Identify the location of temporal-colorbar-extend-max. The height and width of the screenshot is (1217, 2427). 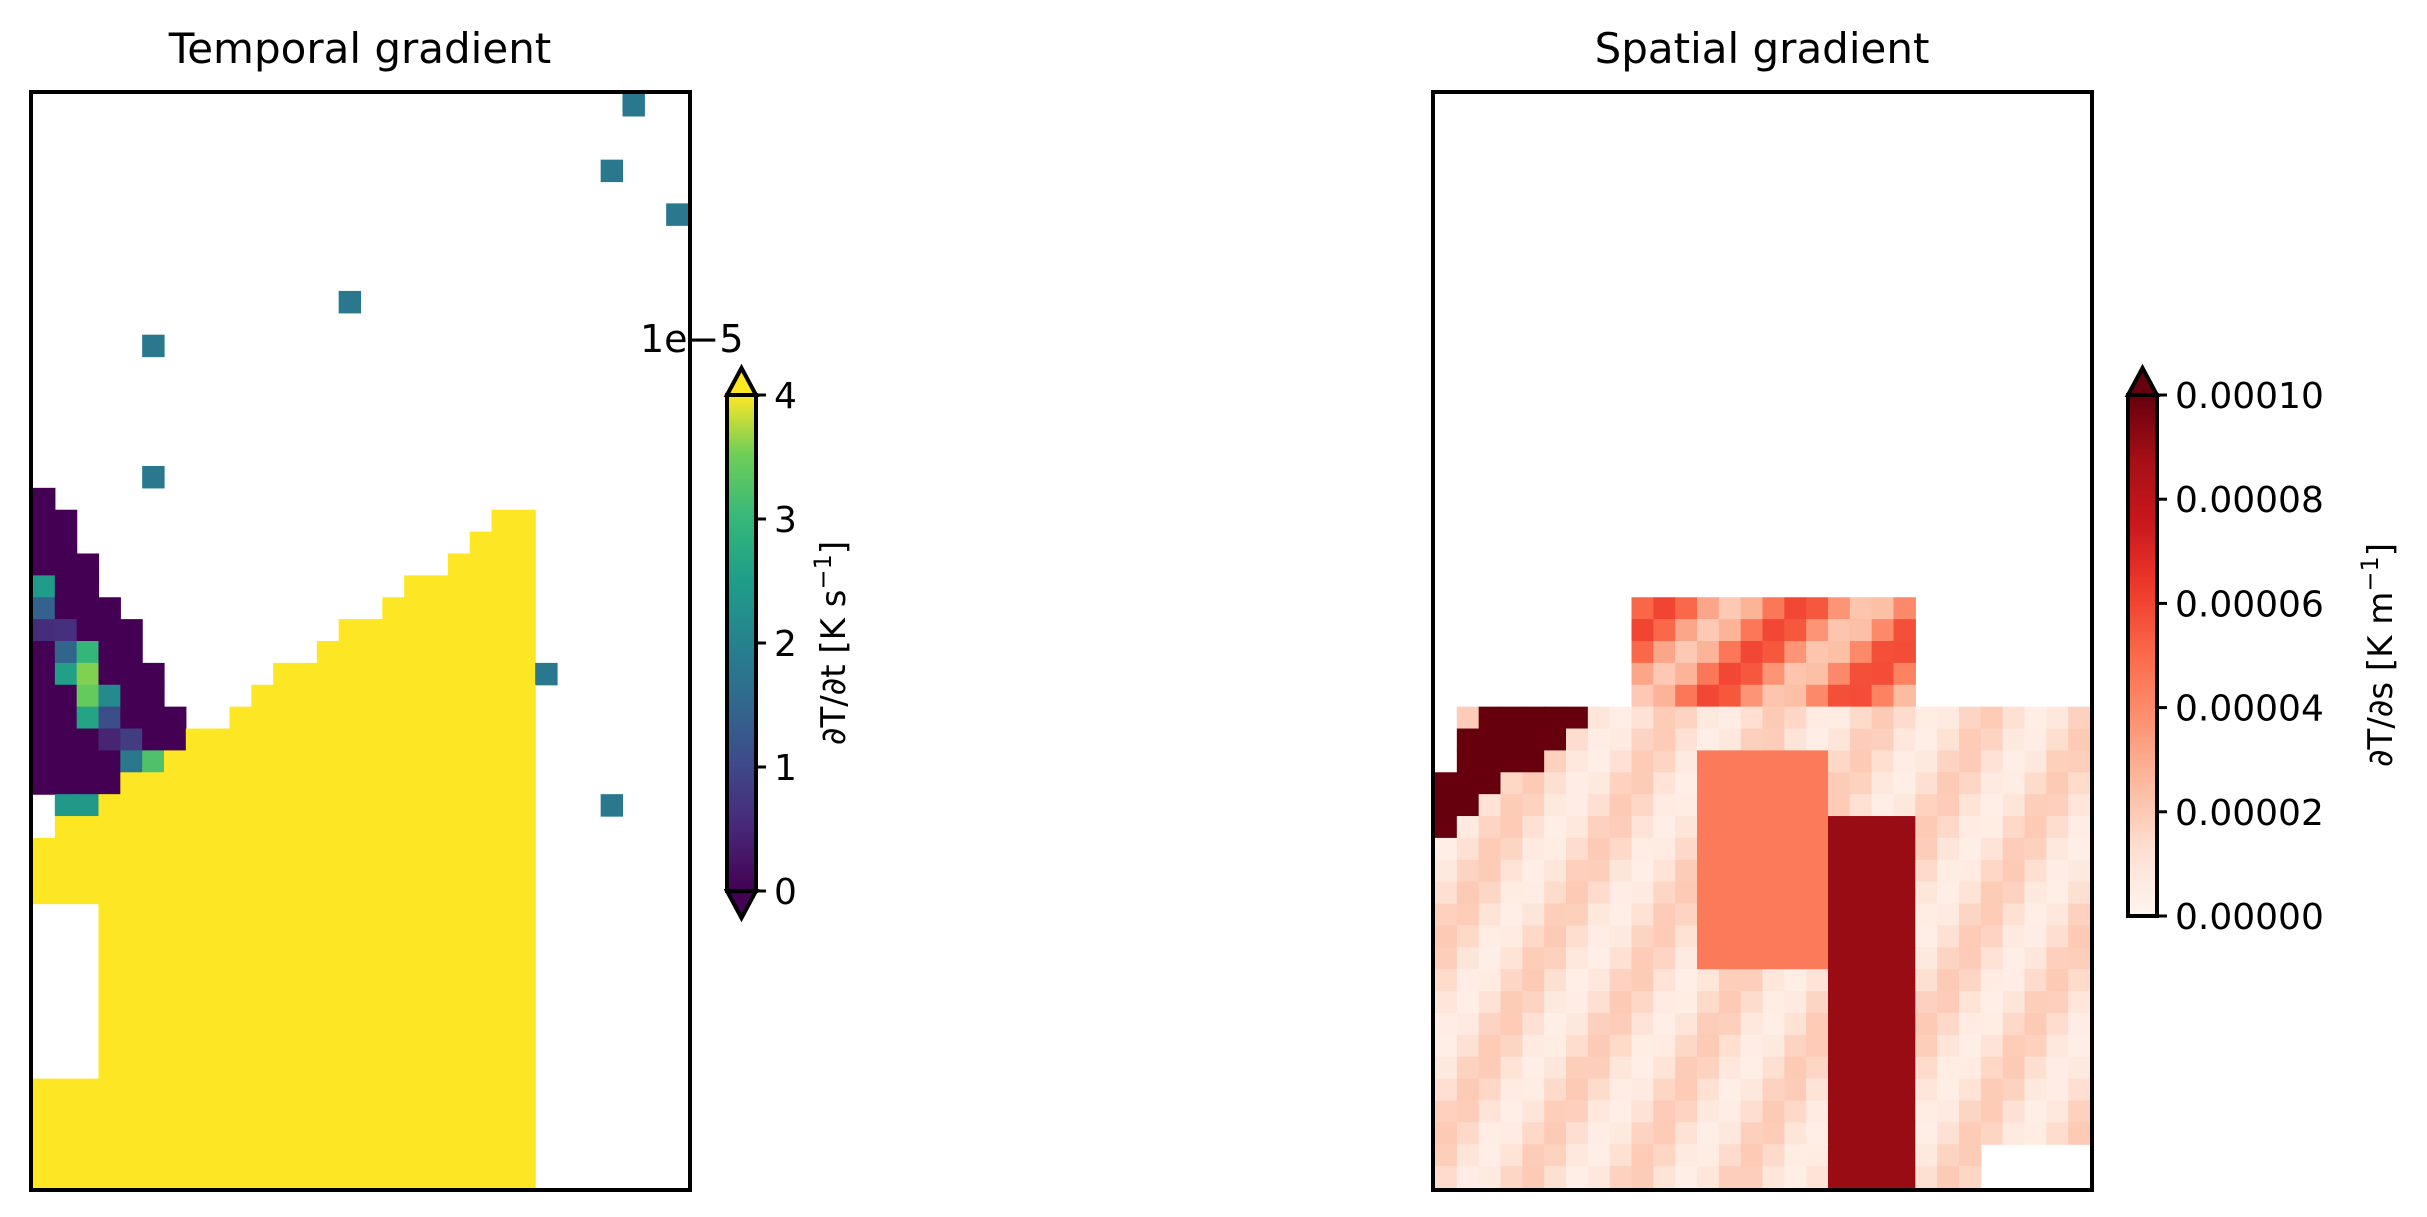
(741, 380).